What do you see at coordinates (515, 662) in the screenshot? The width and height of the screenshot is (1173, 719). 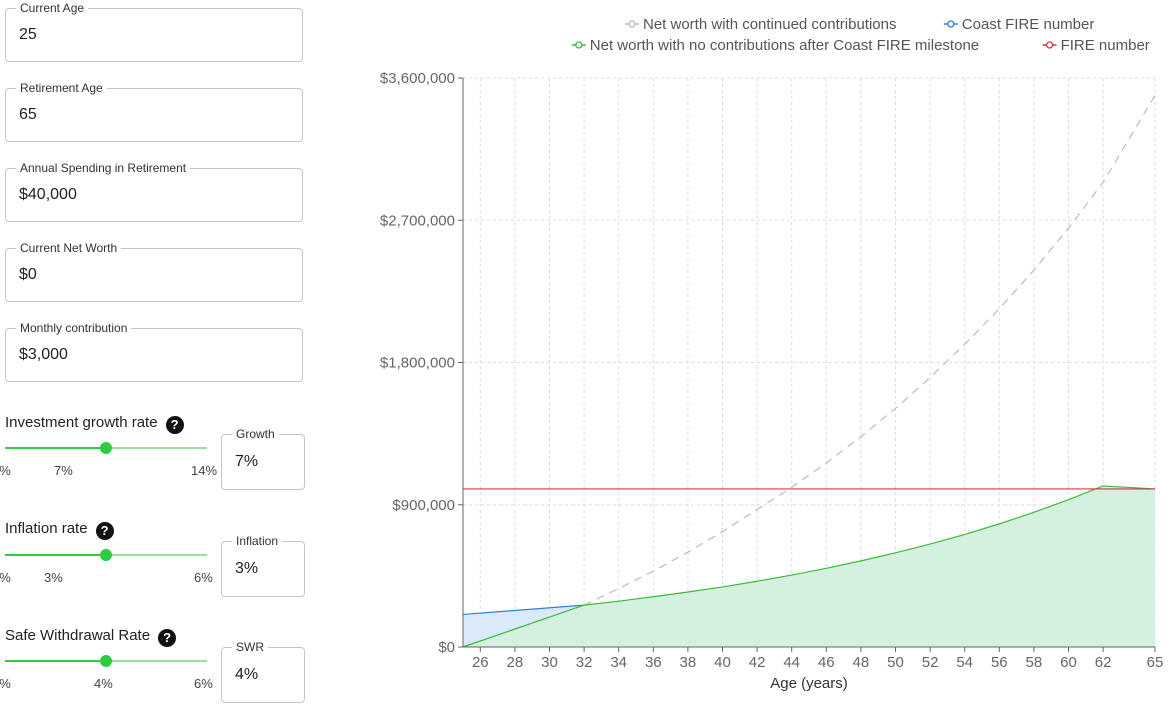 I see `x-tick-label: 28` at bounding box center [515, 662].